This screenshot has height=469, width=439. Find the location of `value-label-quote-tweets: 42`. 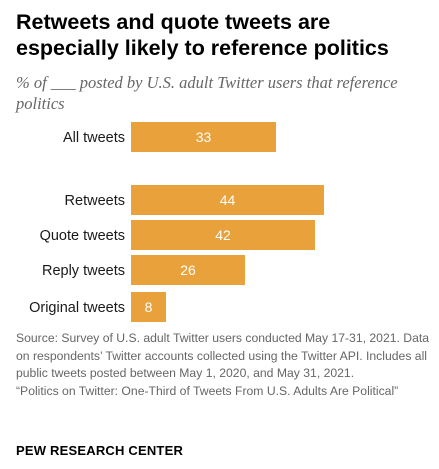

value-label-quote-tweets: 42 is located at coordinates (223, 235).